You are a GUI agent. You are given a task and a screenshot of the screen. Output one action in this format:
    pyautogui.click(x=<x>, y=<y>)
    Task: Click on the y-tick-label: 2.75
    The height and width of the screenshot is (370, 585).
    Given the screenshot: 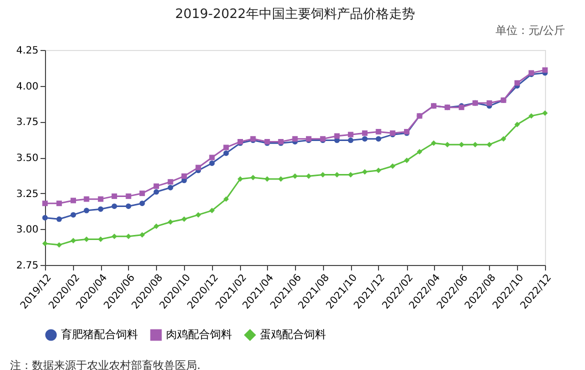 What is the action you would take?
    pyautogui.click(x=27, y=266)
    